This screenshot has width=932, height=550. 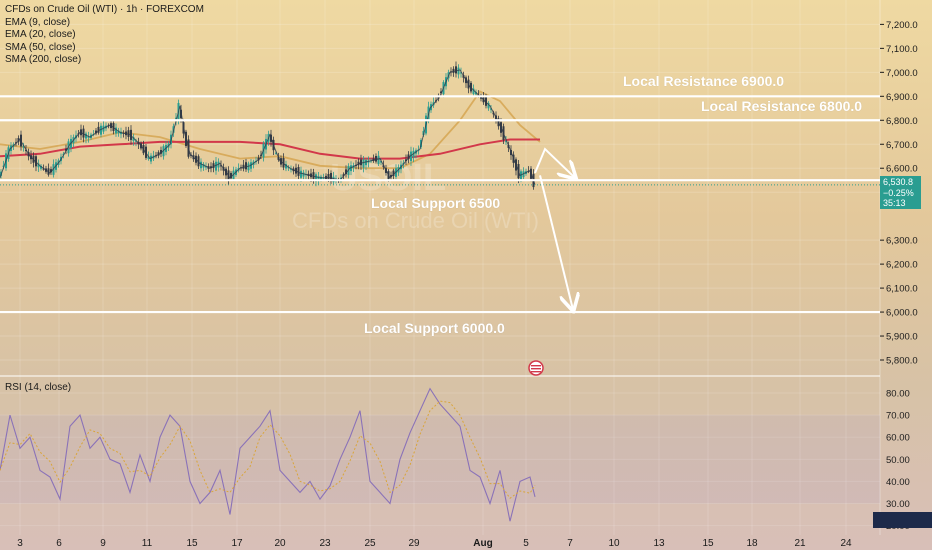 What do you see at coordinates (846, 543) in the screenshot?
I see `time-tick-label: 24` at bounding box center [846, 543].